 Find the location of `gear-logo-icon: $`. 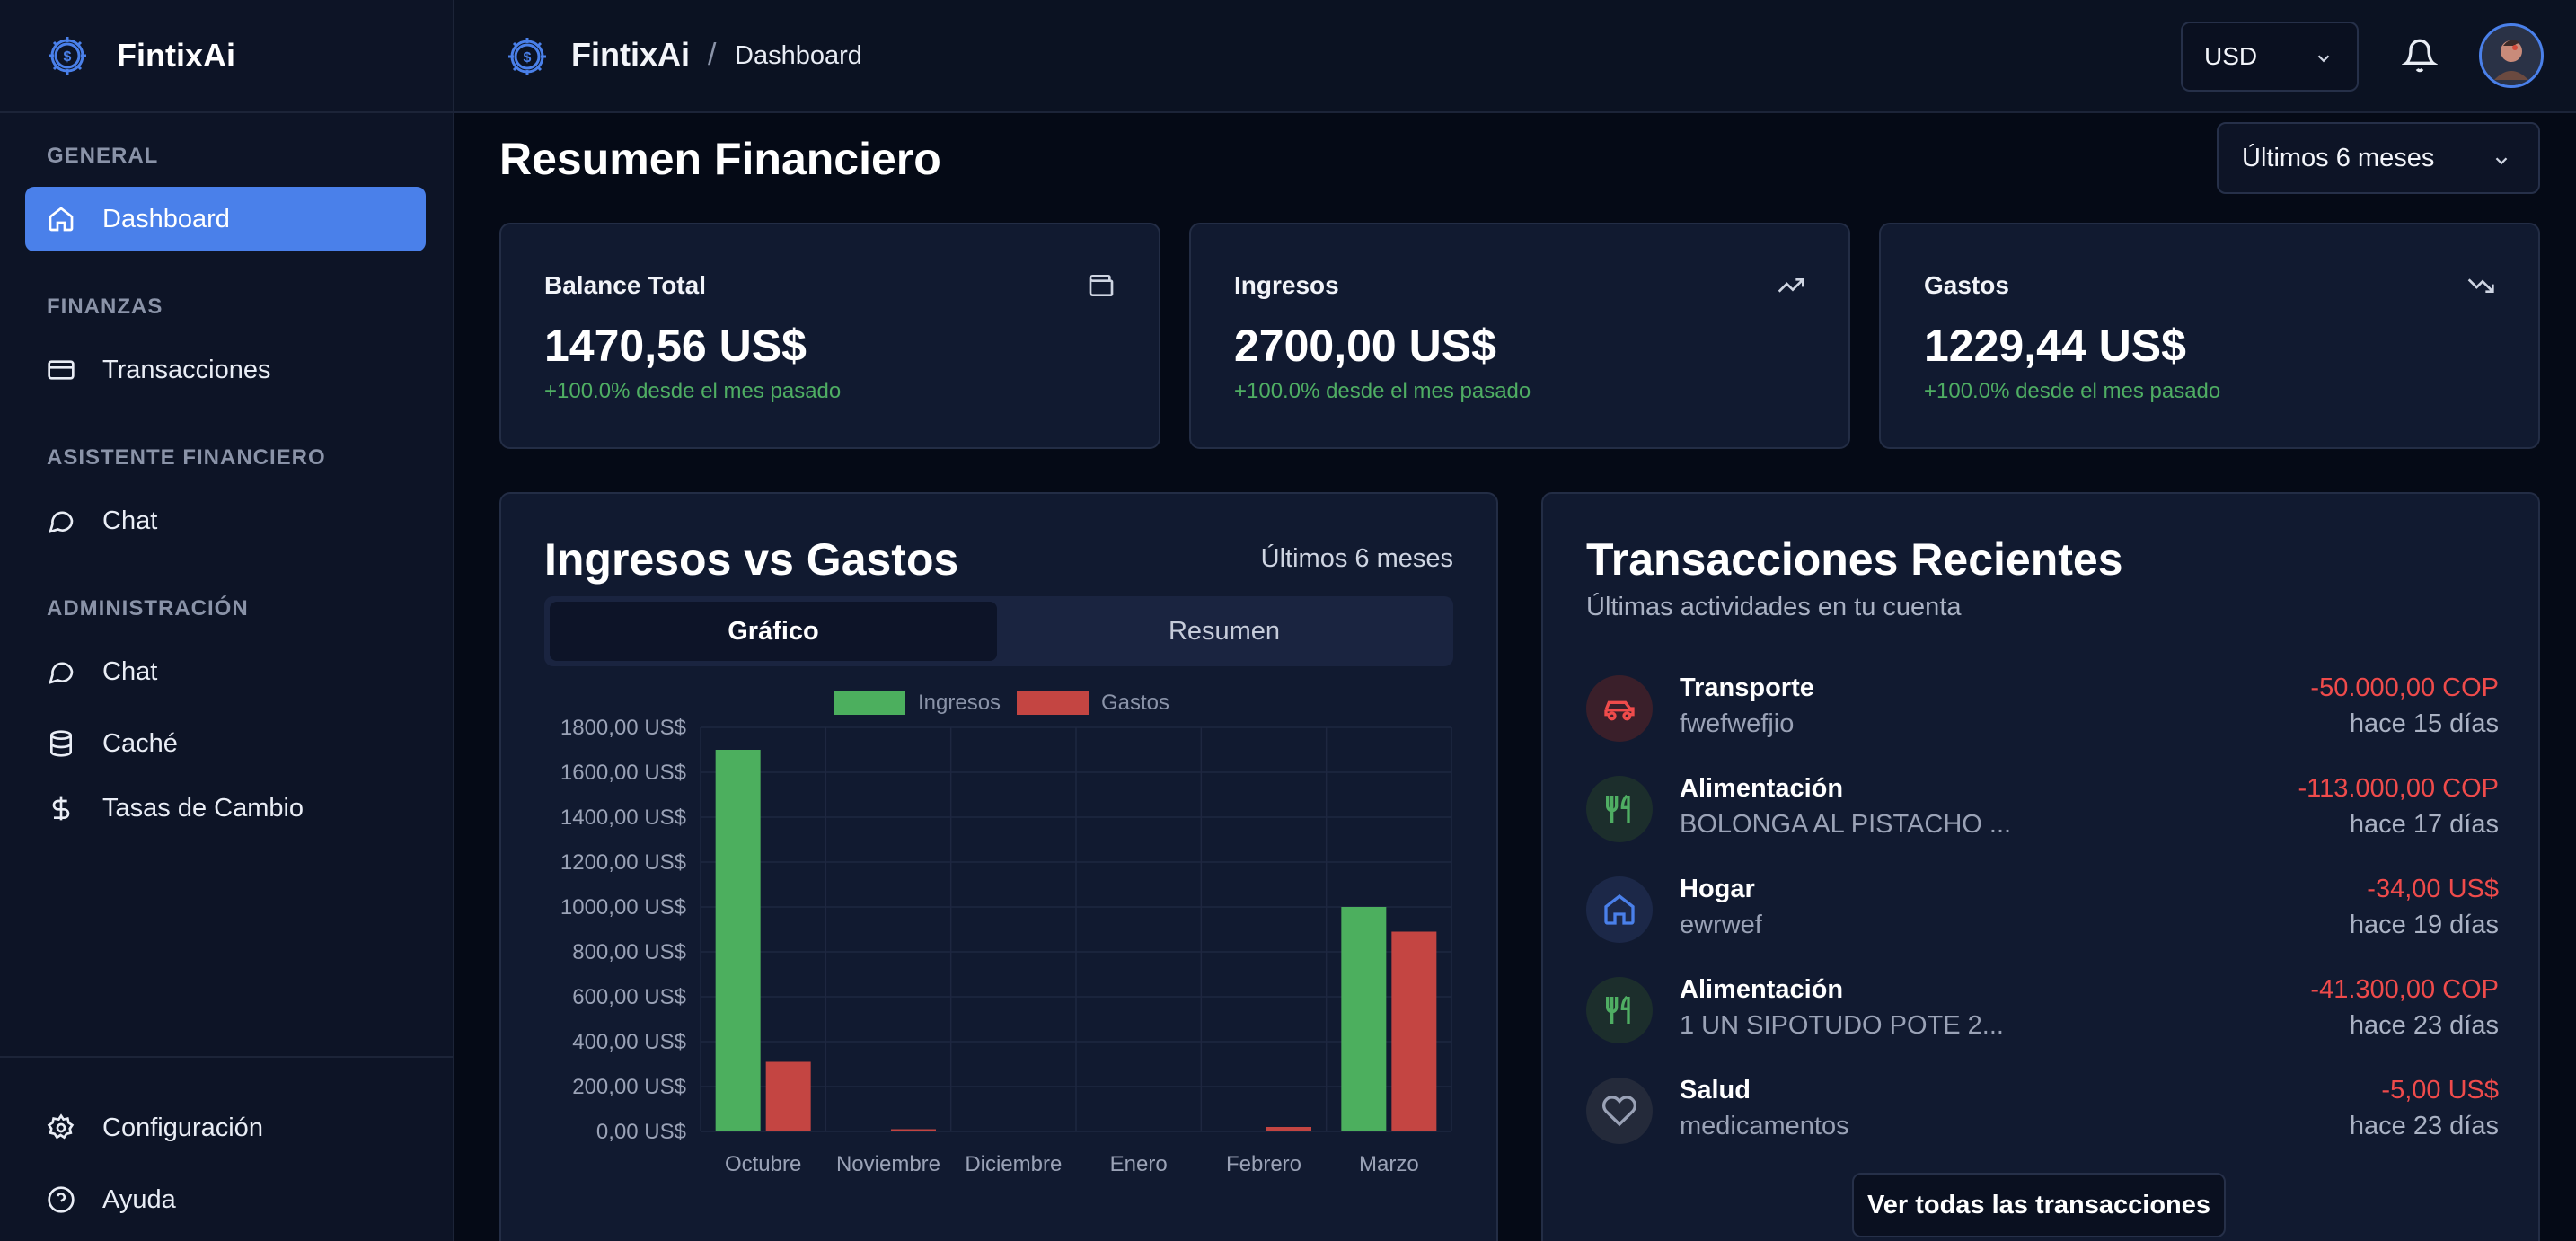

gear-logo-icon: $ is located at coordinates (67, 56).